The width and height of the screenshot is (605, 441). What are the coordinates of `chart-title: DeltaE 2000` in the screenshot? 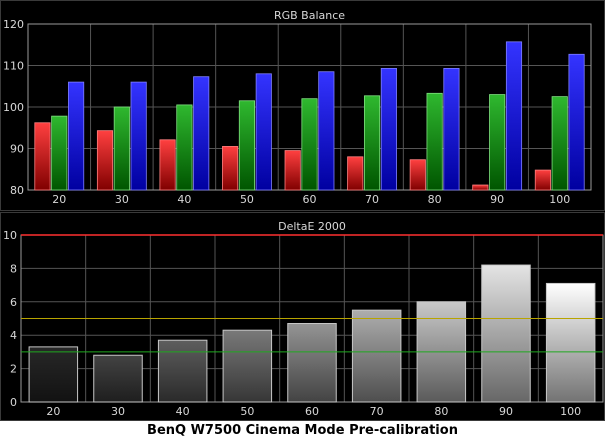 It's located at (312, 226).